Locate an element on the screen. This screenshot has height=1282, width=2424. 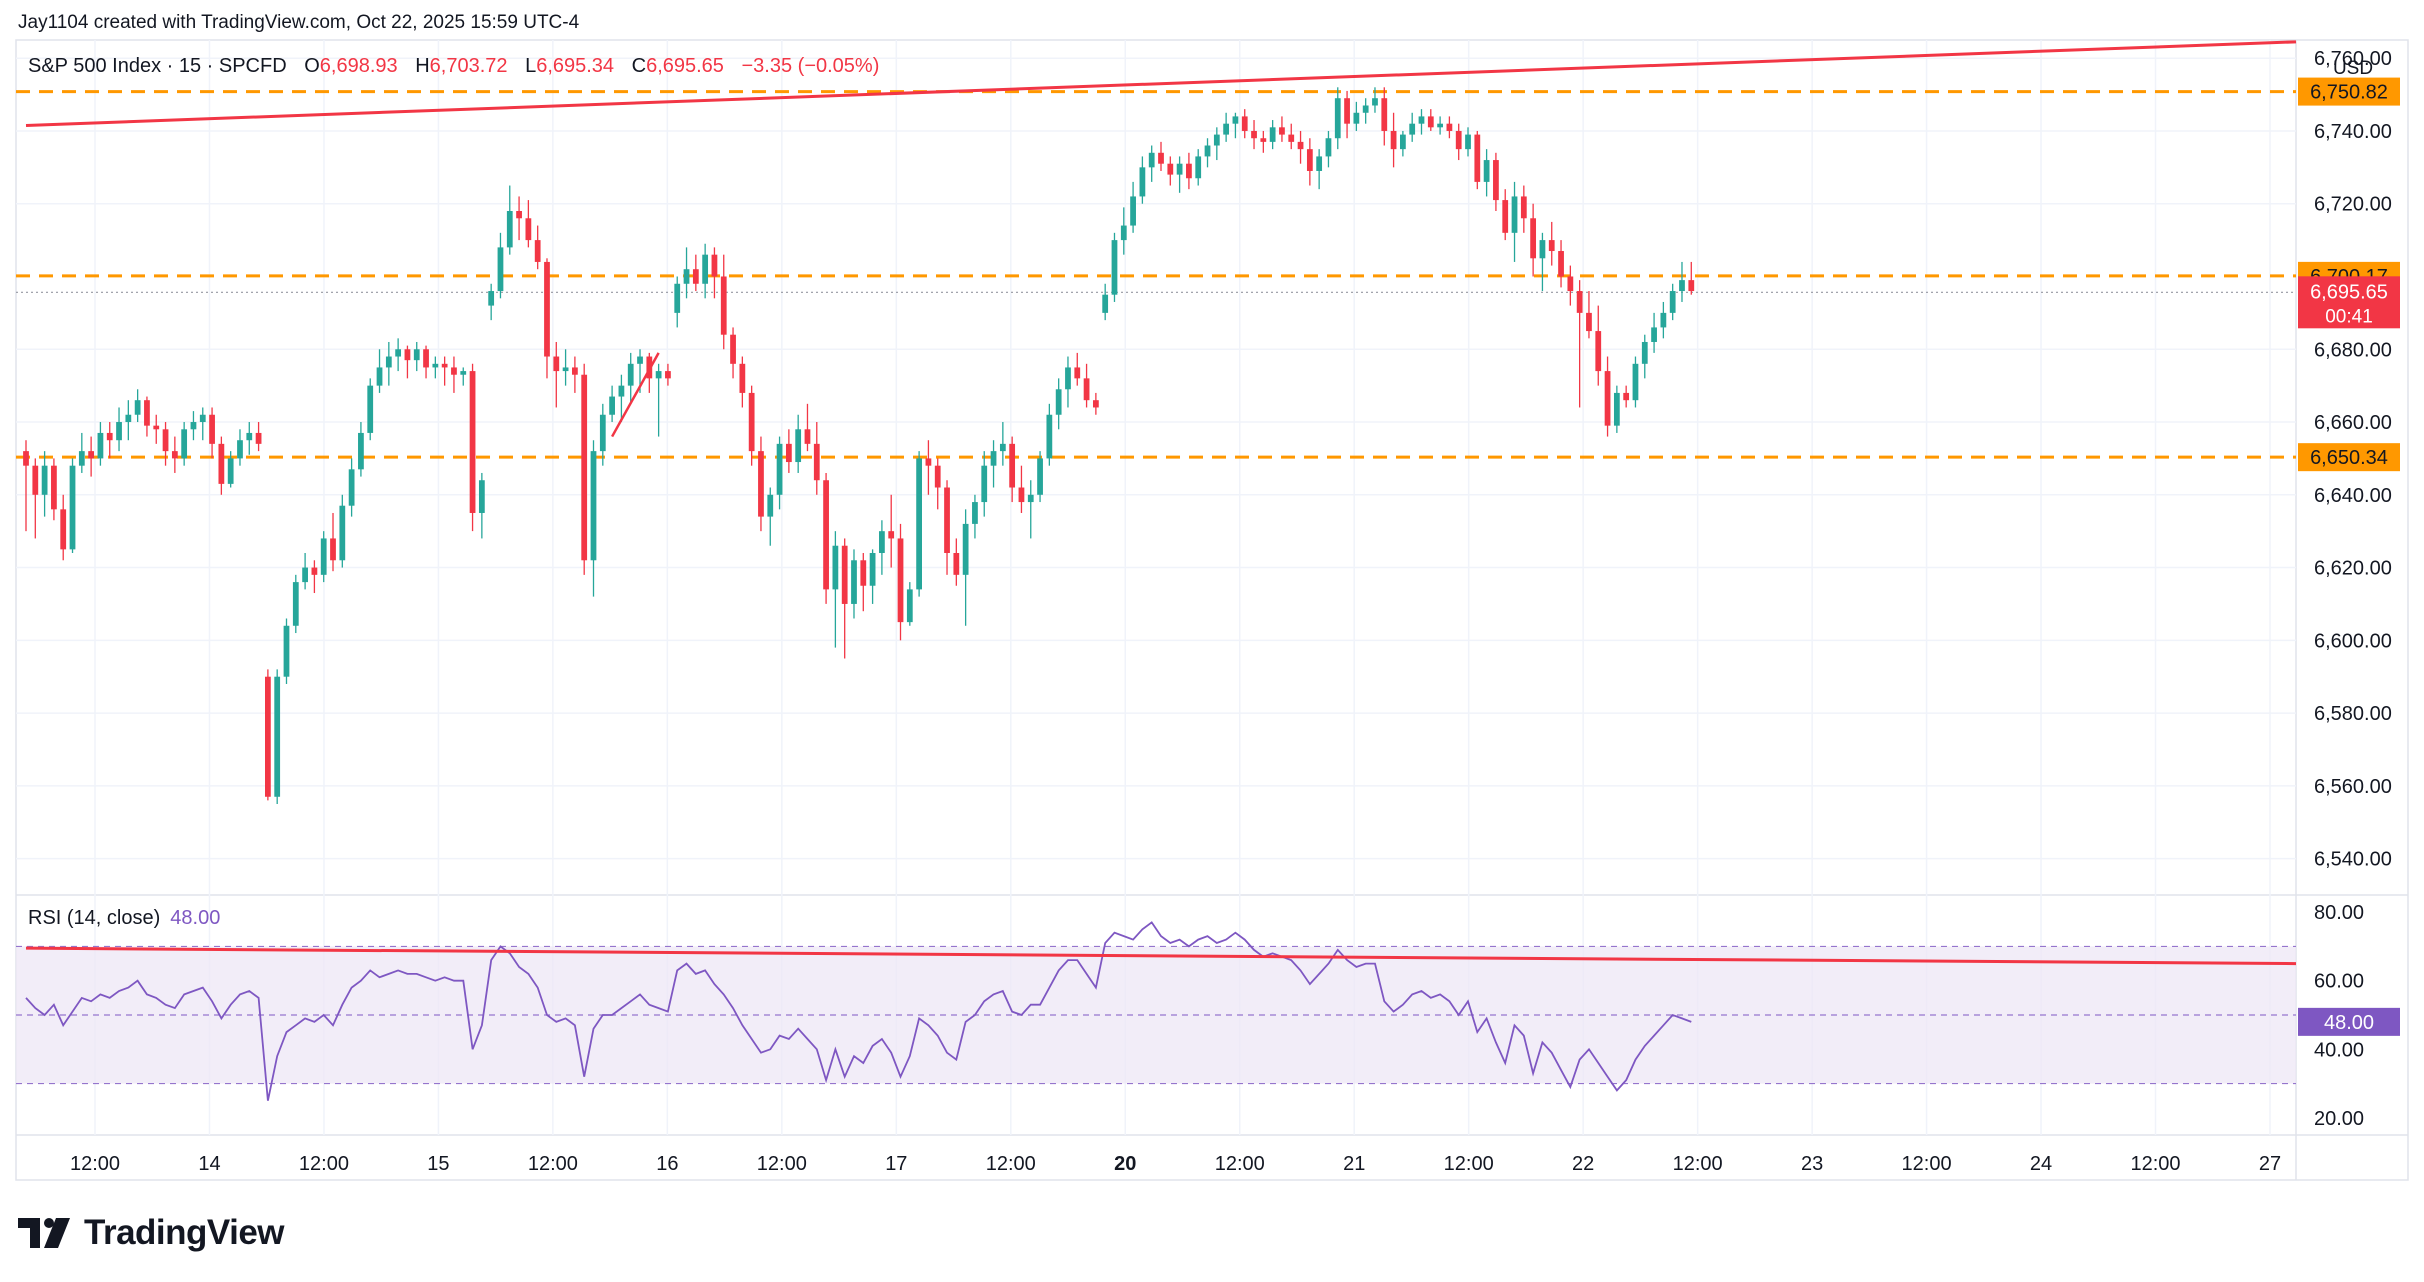
symbol-label: S&P 500 Index · 15 · SPCFD is located at coordinates (157, 66).